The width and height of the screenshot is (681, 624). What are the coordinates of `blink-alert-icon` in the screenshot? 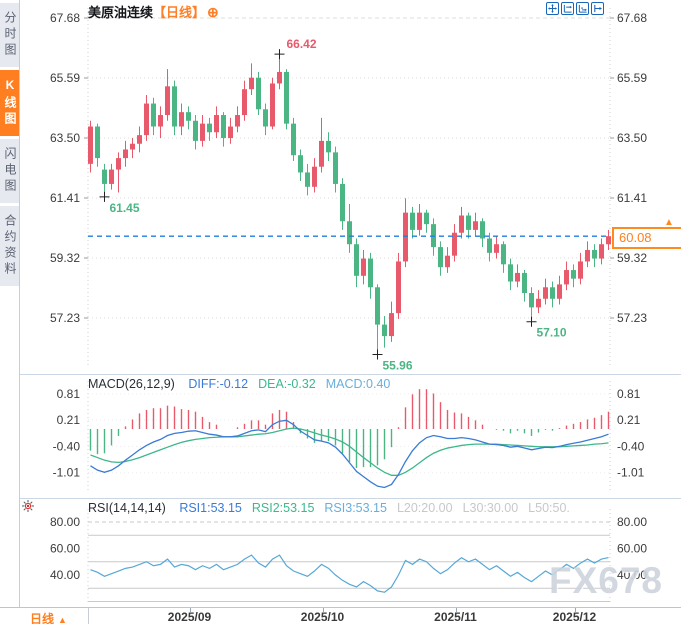 It's located at (28, 506).